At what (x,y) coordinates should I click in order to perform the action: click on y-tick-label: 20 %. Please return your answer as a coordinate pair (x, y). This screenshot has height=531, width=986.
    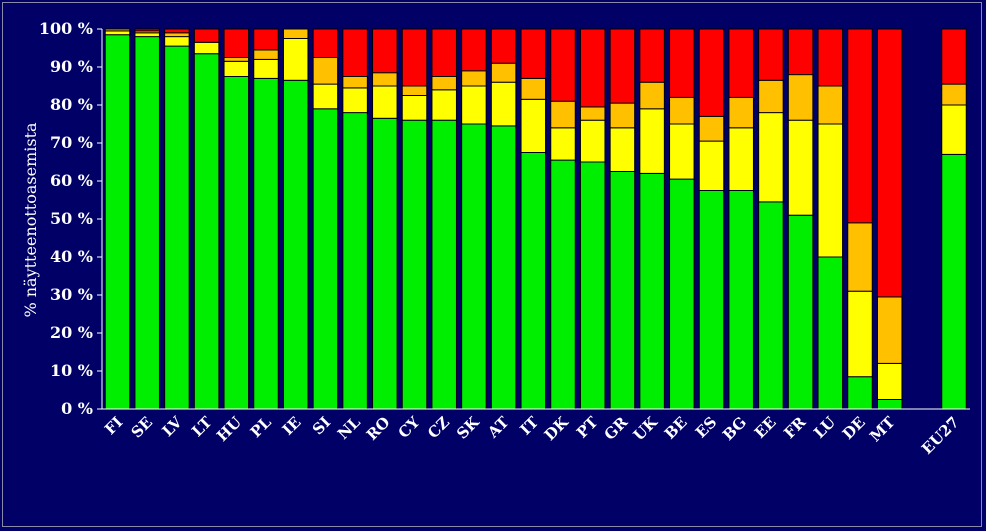
    Looking at the image, I should click on (71, 332).